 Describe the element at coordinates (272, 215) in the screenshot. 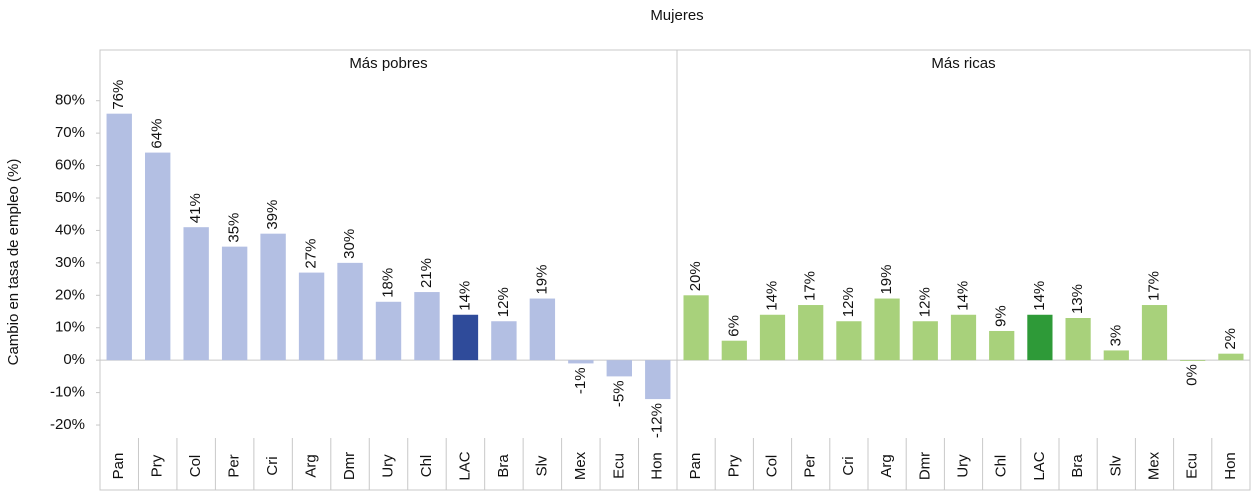

I see `value-label: 39%` at that location.